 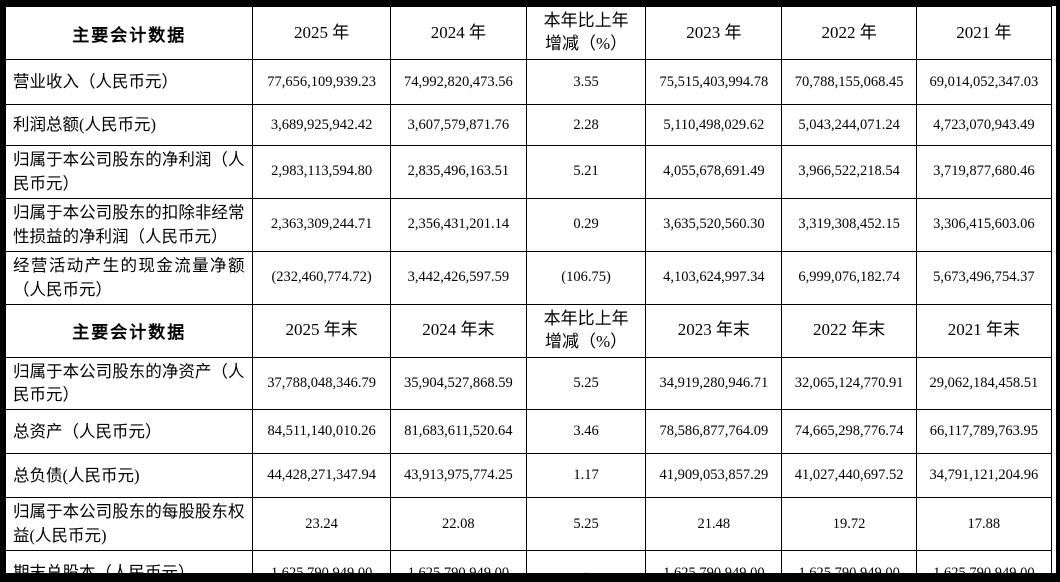 What do you see at coordinates (984, 277) in the screenshot?
I see `value-cell: 5,673,496,754.37` at bounding box center [984, 277].